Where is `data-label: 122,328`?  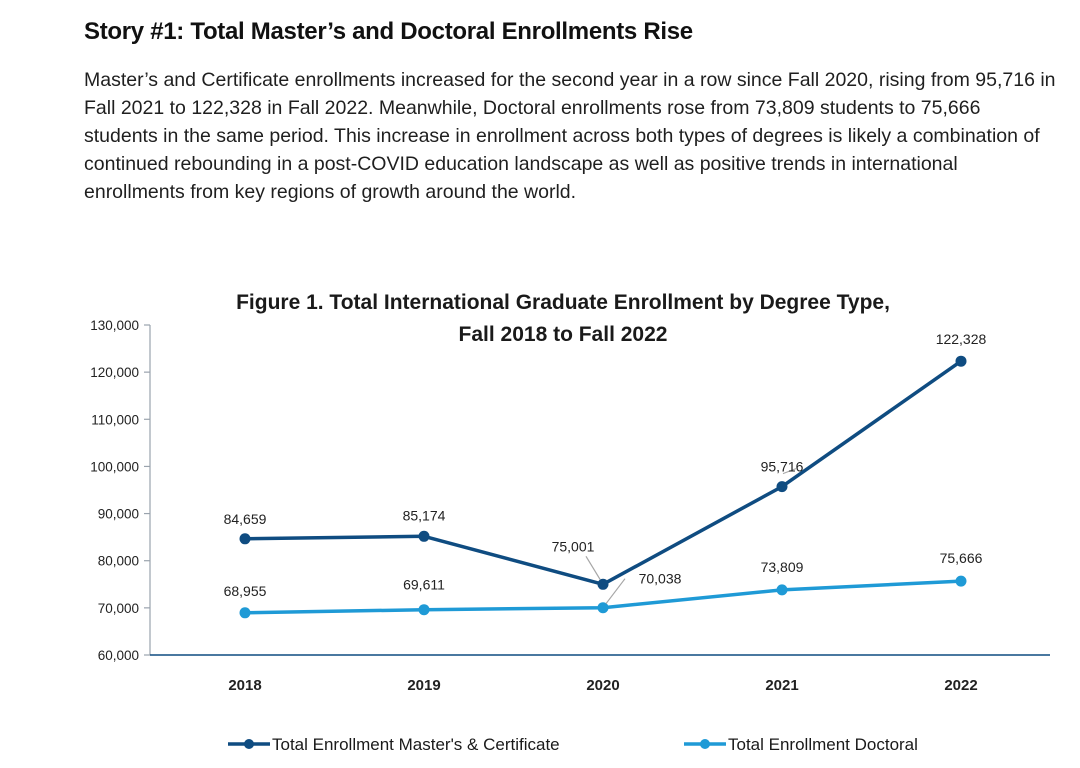 data-label: 122,328 is located at coordinates (961, 339).